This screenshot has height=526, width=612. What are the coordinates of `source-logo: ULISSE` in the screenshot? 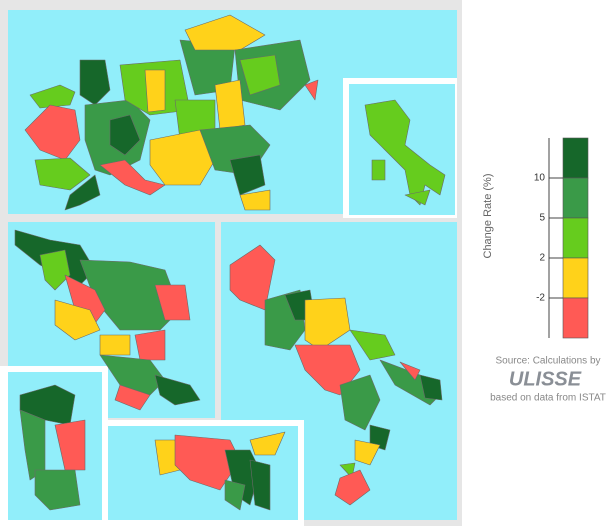 It's located at (545, 379).